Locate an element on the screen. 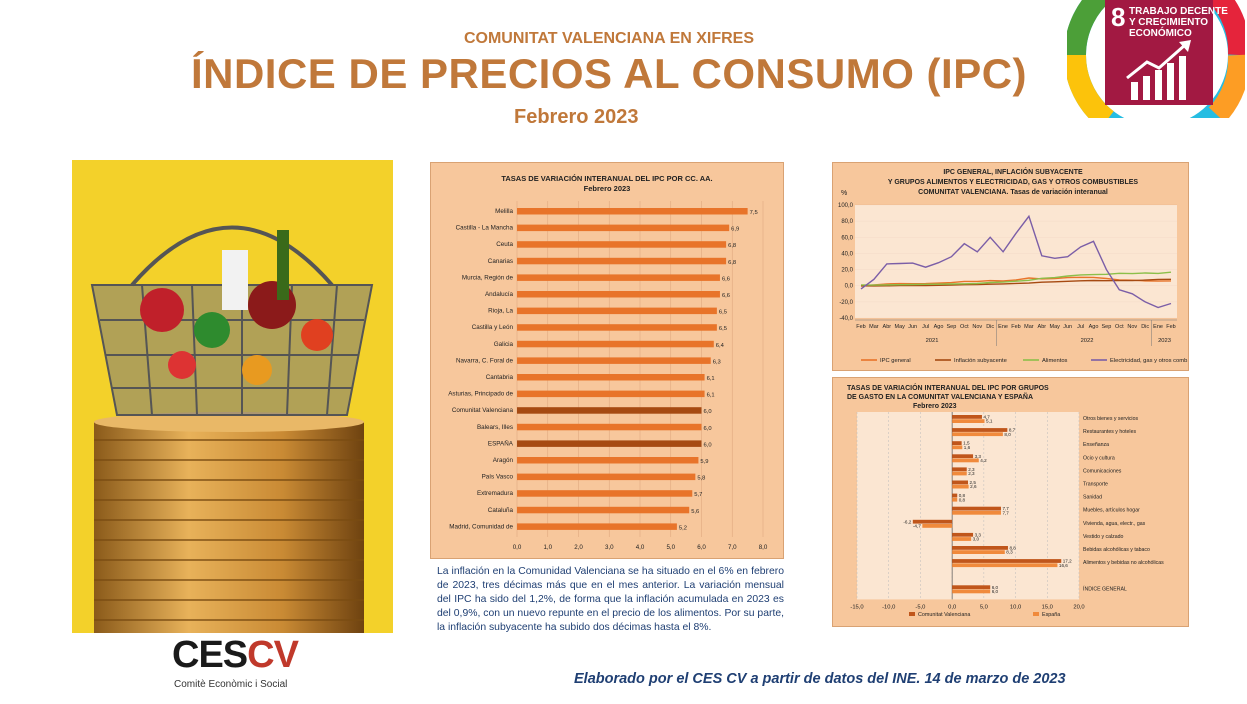 This screenshot has height=704, width=1247. category-label: Vestido y calzado is located at coordinates (1103, 537).